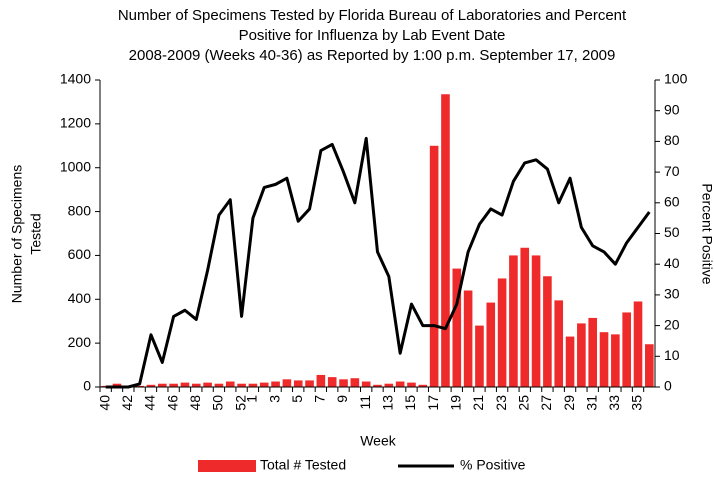  Describe the element at coordinates (668, 386) in the screenshot. I see `y2-tick-label: 0` at that location.